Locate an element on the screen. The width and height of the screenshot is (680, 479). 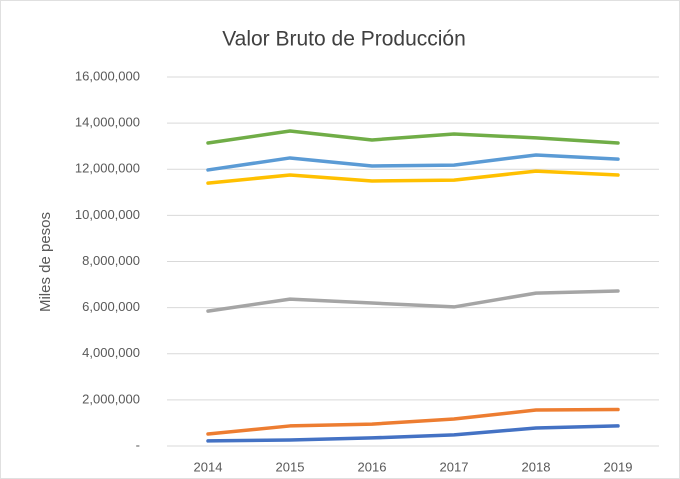
x-tick-label: 2019 is located at coordinates (618, 466).